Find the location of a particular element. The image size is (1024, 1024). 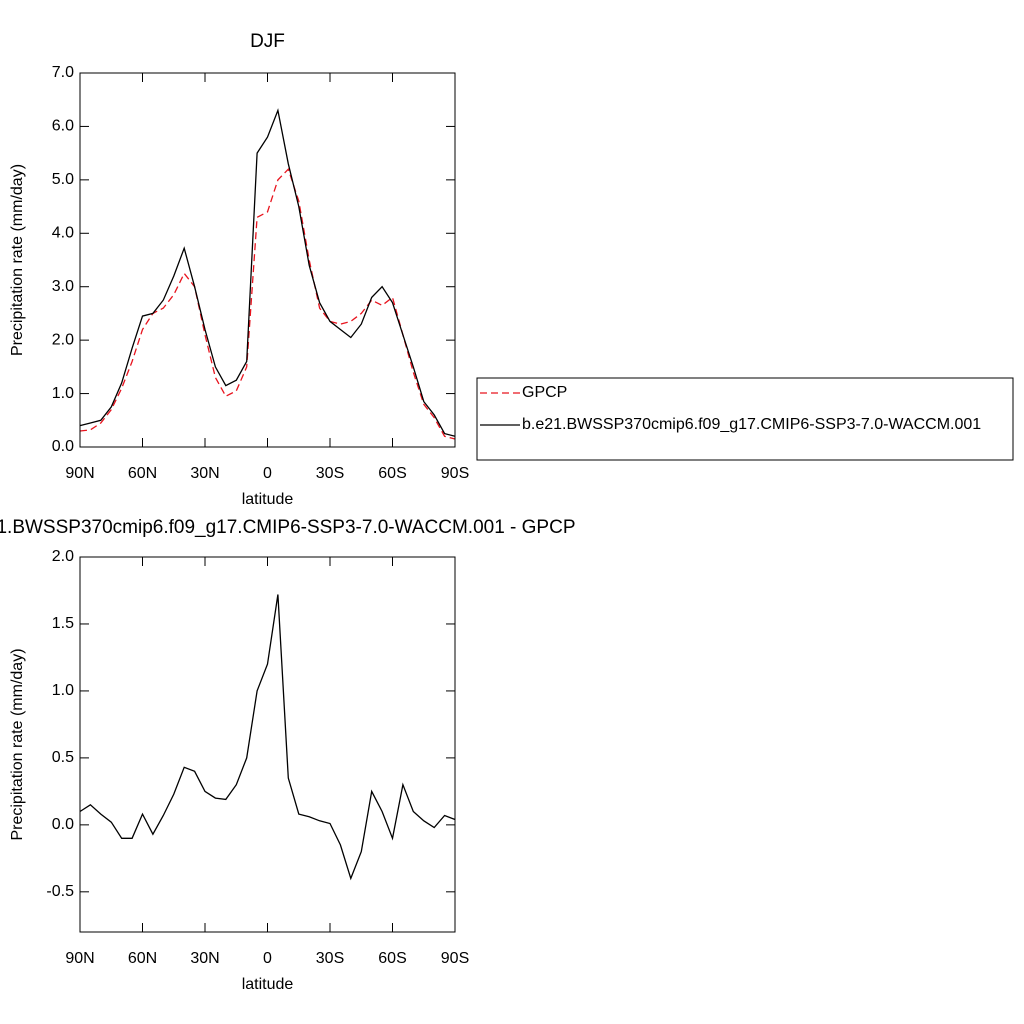

y-tick-label: 4.0 is located at coordinates (63, 233).